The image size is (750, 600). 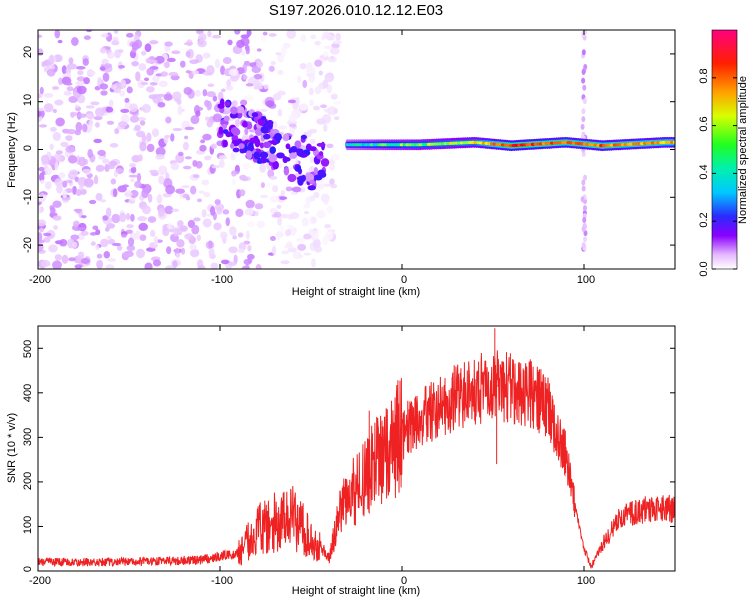 I want to click on colorbar-tick-label: 0.2, so click(x=704, y=219).